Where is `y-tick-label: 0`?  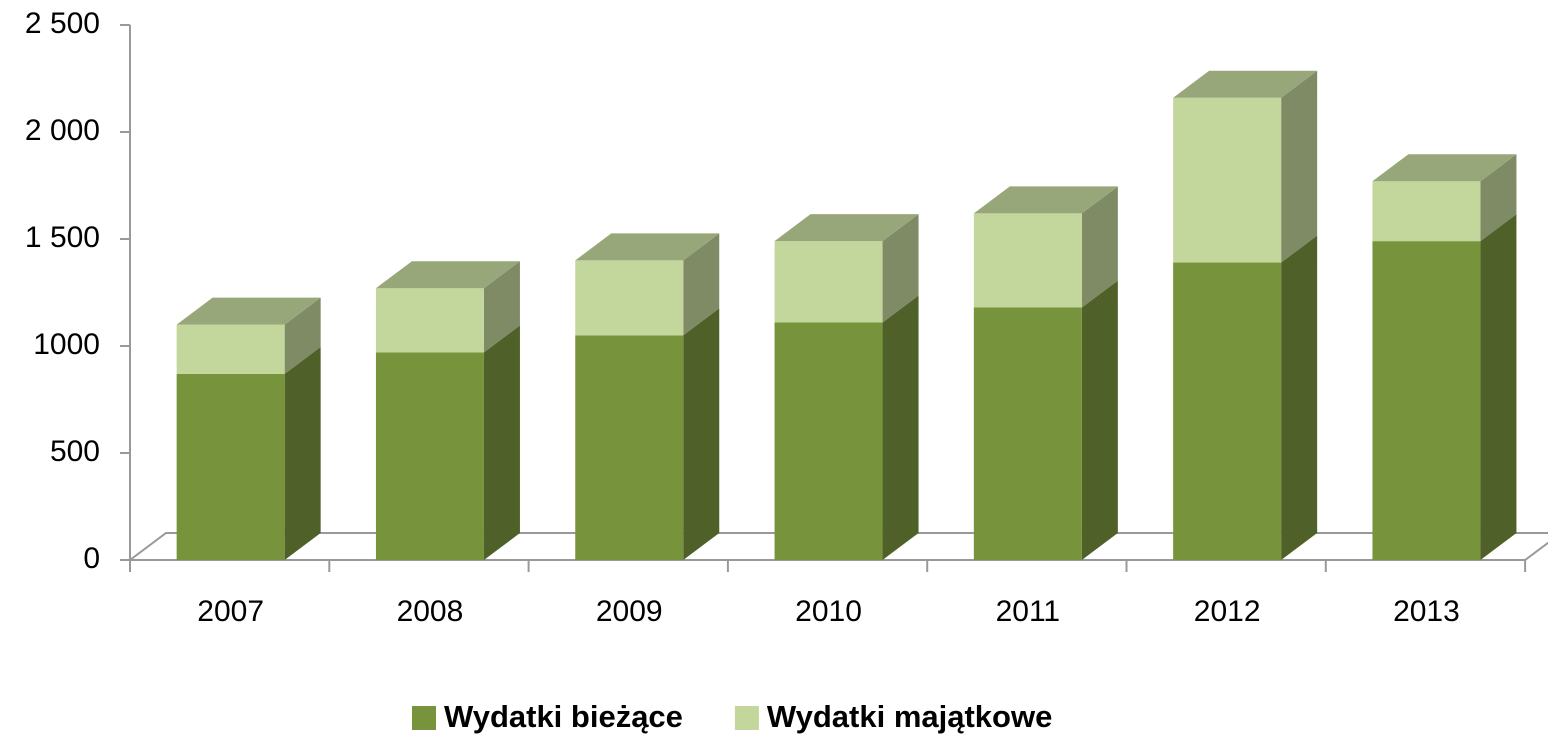
y-tick-label: 0 is located at coordinates (91, 558).